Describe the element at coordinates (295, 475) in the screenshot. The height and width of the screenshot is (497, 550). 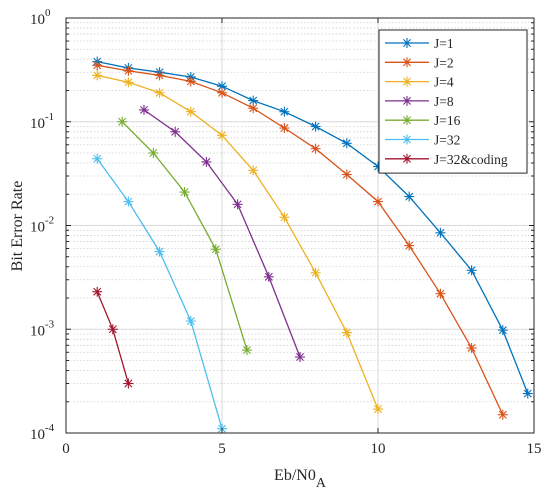
I see `x-axis-label-main: Eb/N0` at that location.